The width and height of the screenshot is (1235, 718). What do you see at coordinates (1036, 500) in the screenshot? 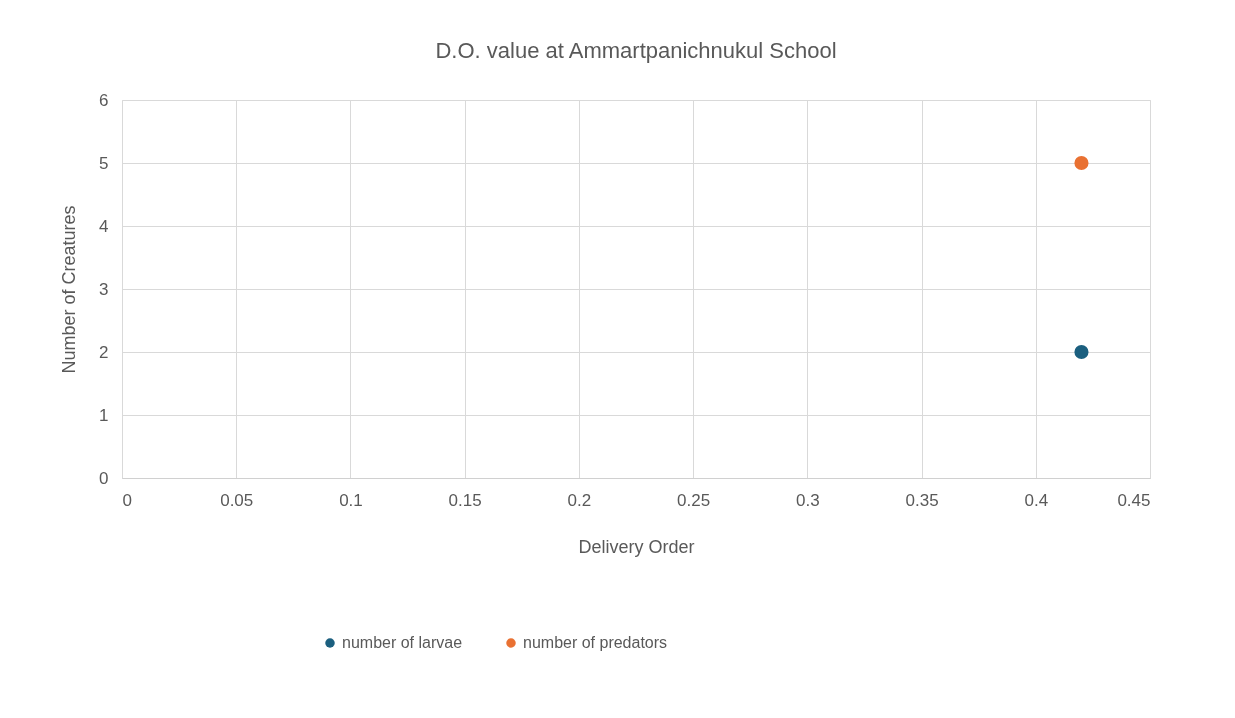
I see `x-tick-label: 0.4` at bounding box center [1036, 500].